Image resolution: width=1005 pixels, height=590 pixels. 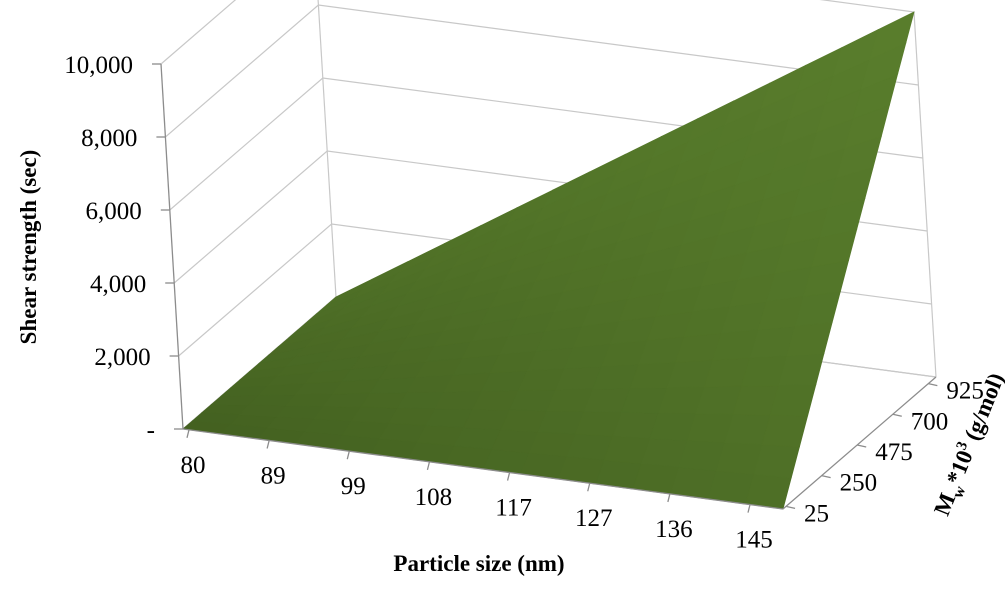 I want to click on x-tick-label: 89, so click(x=273, y=475).